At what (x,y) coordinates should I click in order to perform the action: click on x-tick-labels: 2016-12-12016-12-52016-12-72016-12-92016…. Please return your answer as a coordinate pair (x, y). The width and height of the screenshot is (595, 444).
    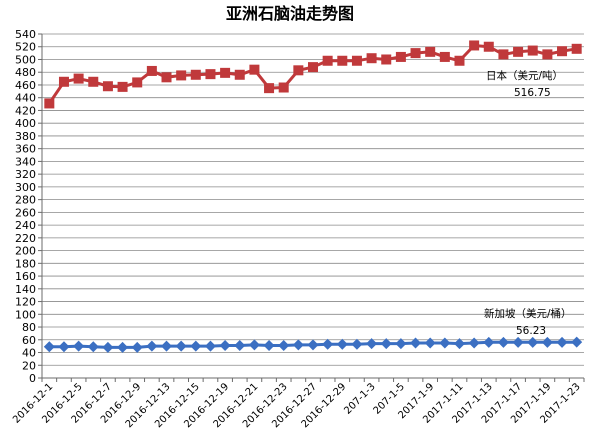
    Looking at the image, I should click on (297, 405).